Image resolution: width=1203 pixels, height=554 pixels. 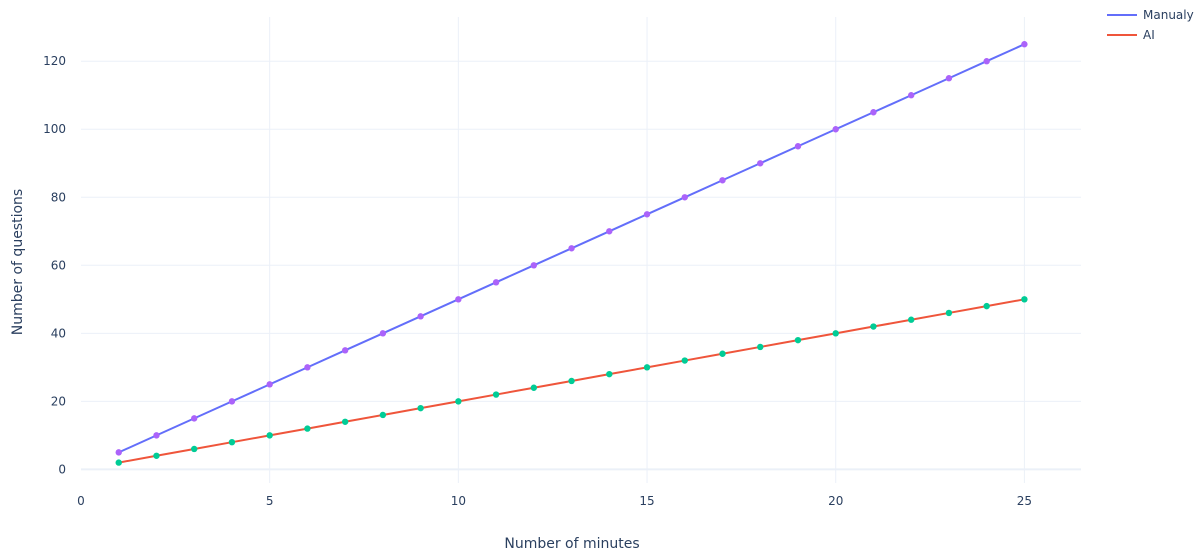 What do you see at coordinates (1149, 35) in the screenshot?
I see `legend-label-ai: AI` at bounding box center [1149, 35].